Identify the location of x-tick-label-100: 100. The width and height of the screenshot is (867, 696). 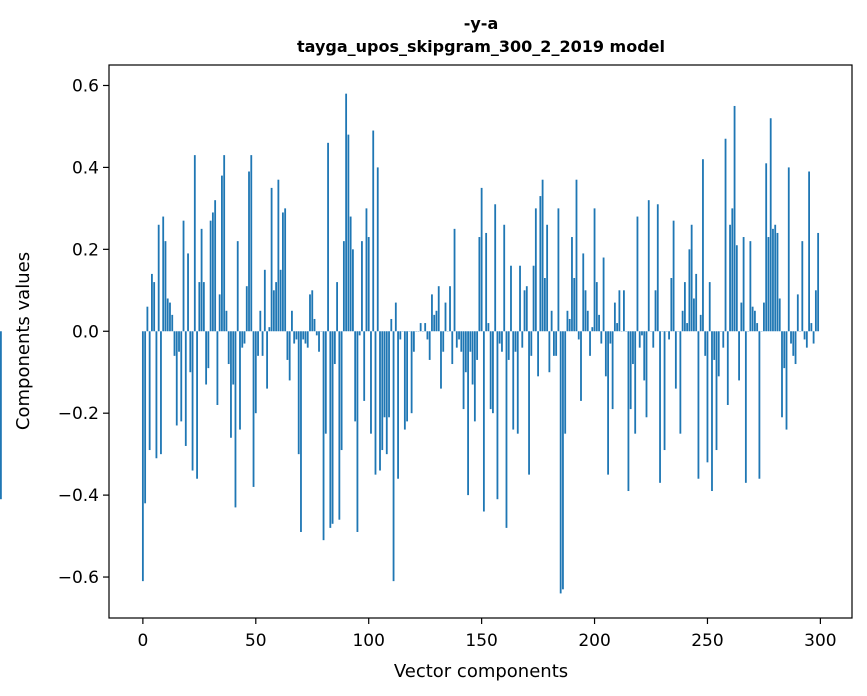
(368, 641).